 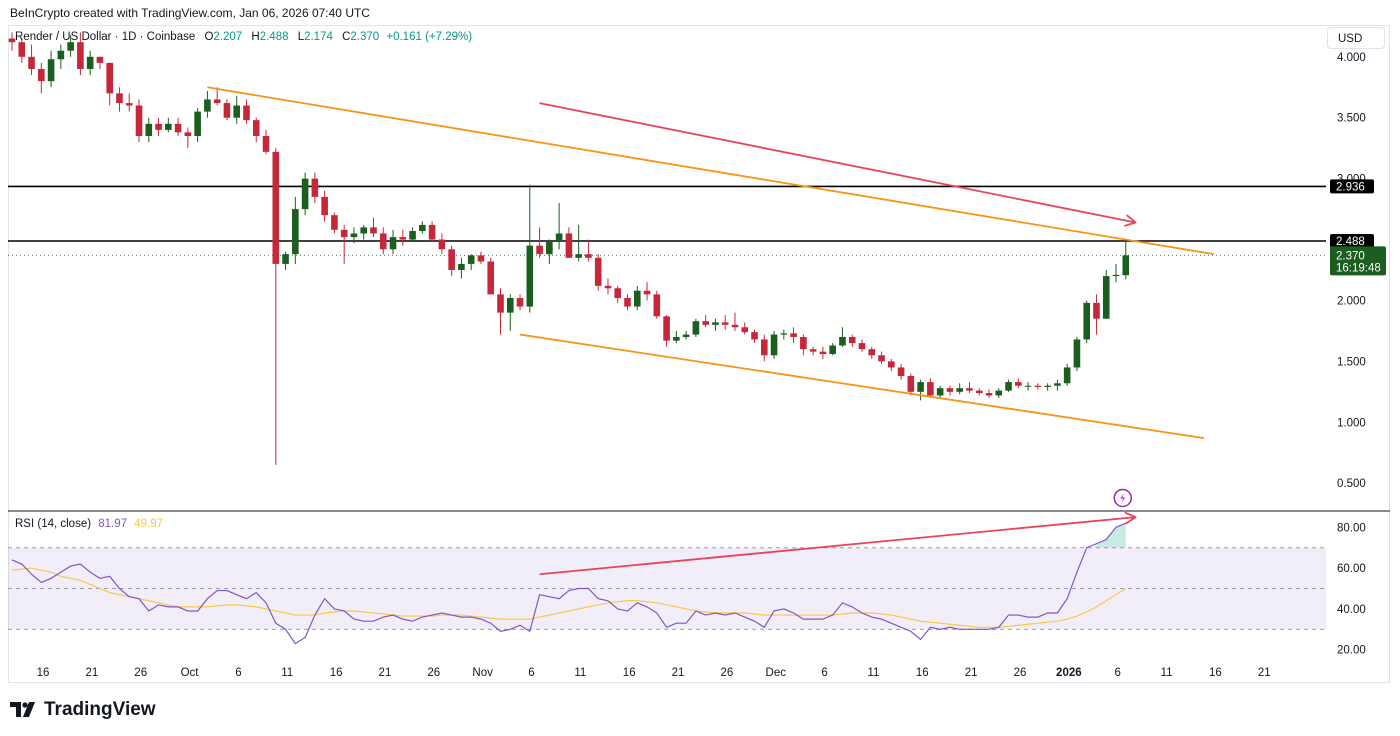 What do you see at coordinates (1351, 484) in the screenshot?
I see `price-tick-label: 0.500` at bounding box center [1351, 484].